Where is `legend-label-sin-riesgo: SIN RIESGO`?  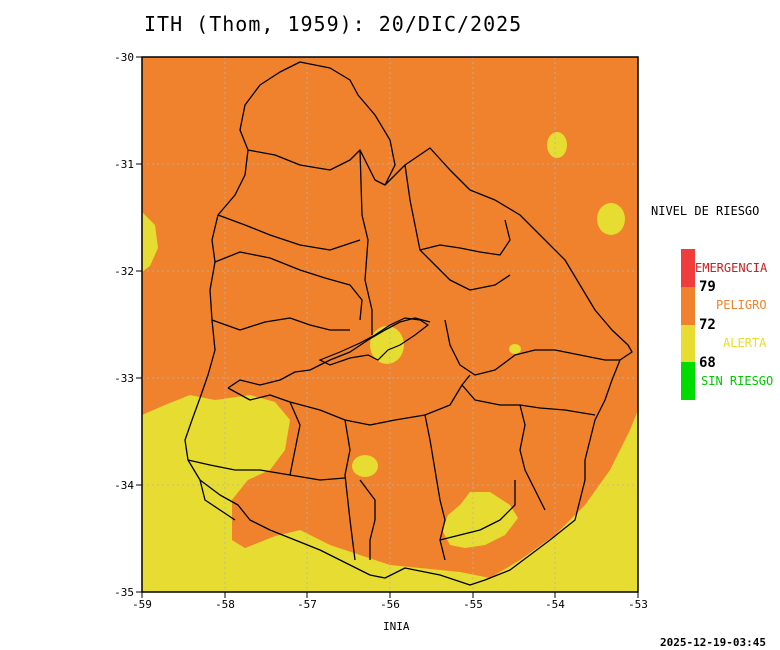 legend-label-sin-riesgo: SIN RIESGO is located at coordinates (737, 381).